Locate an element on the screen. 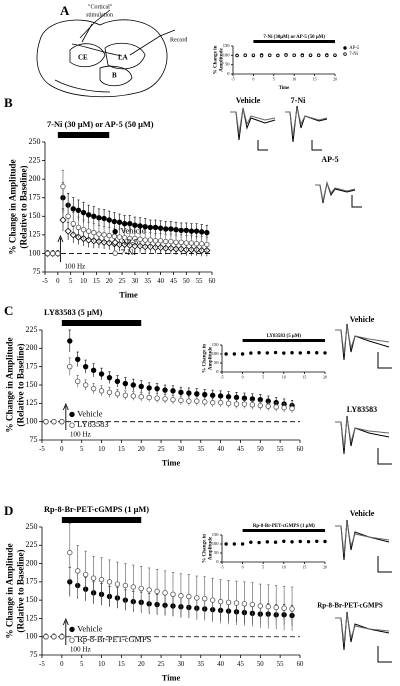 The width and height of the screenshot is (400, 686). drug-bar-label: Rp-8-Br-PET-cGMPS (1 μM) is located at coordinates (96, 509).